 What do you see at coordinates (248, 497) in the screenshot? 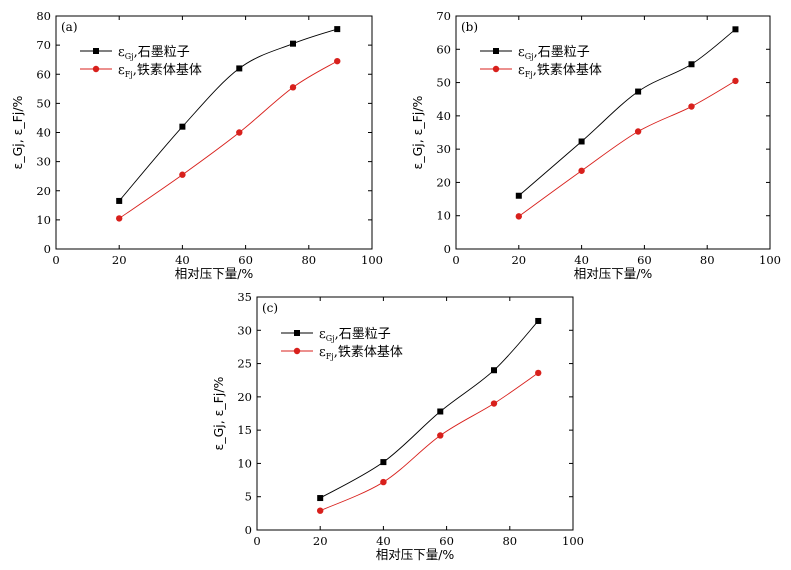
I see `y-tick-label: 5` at bounding box center [248, 497].